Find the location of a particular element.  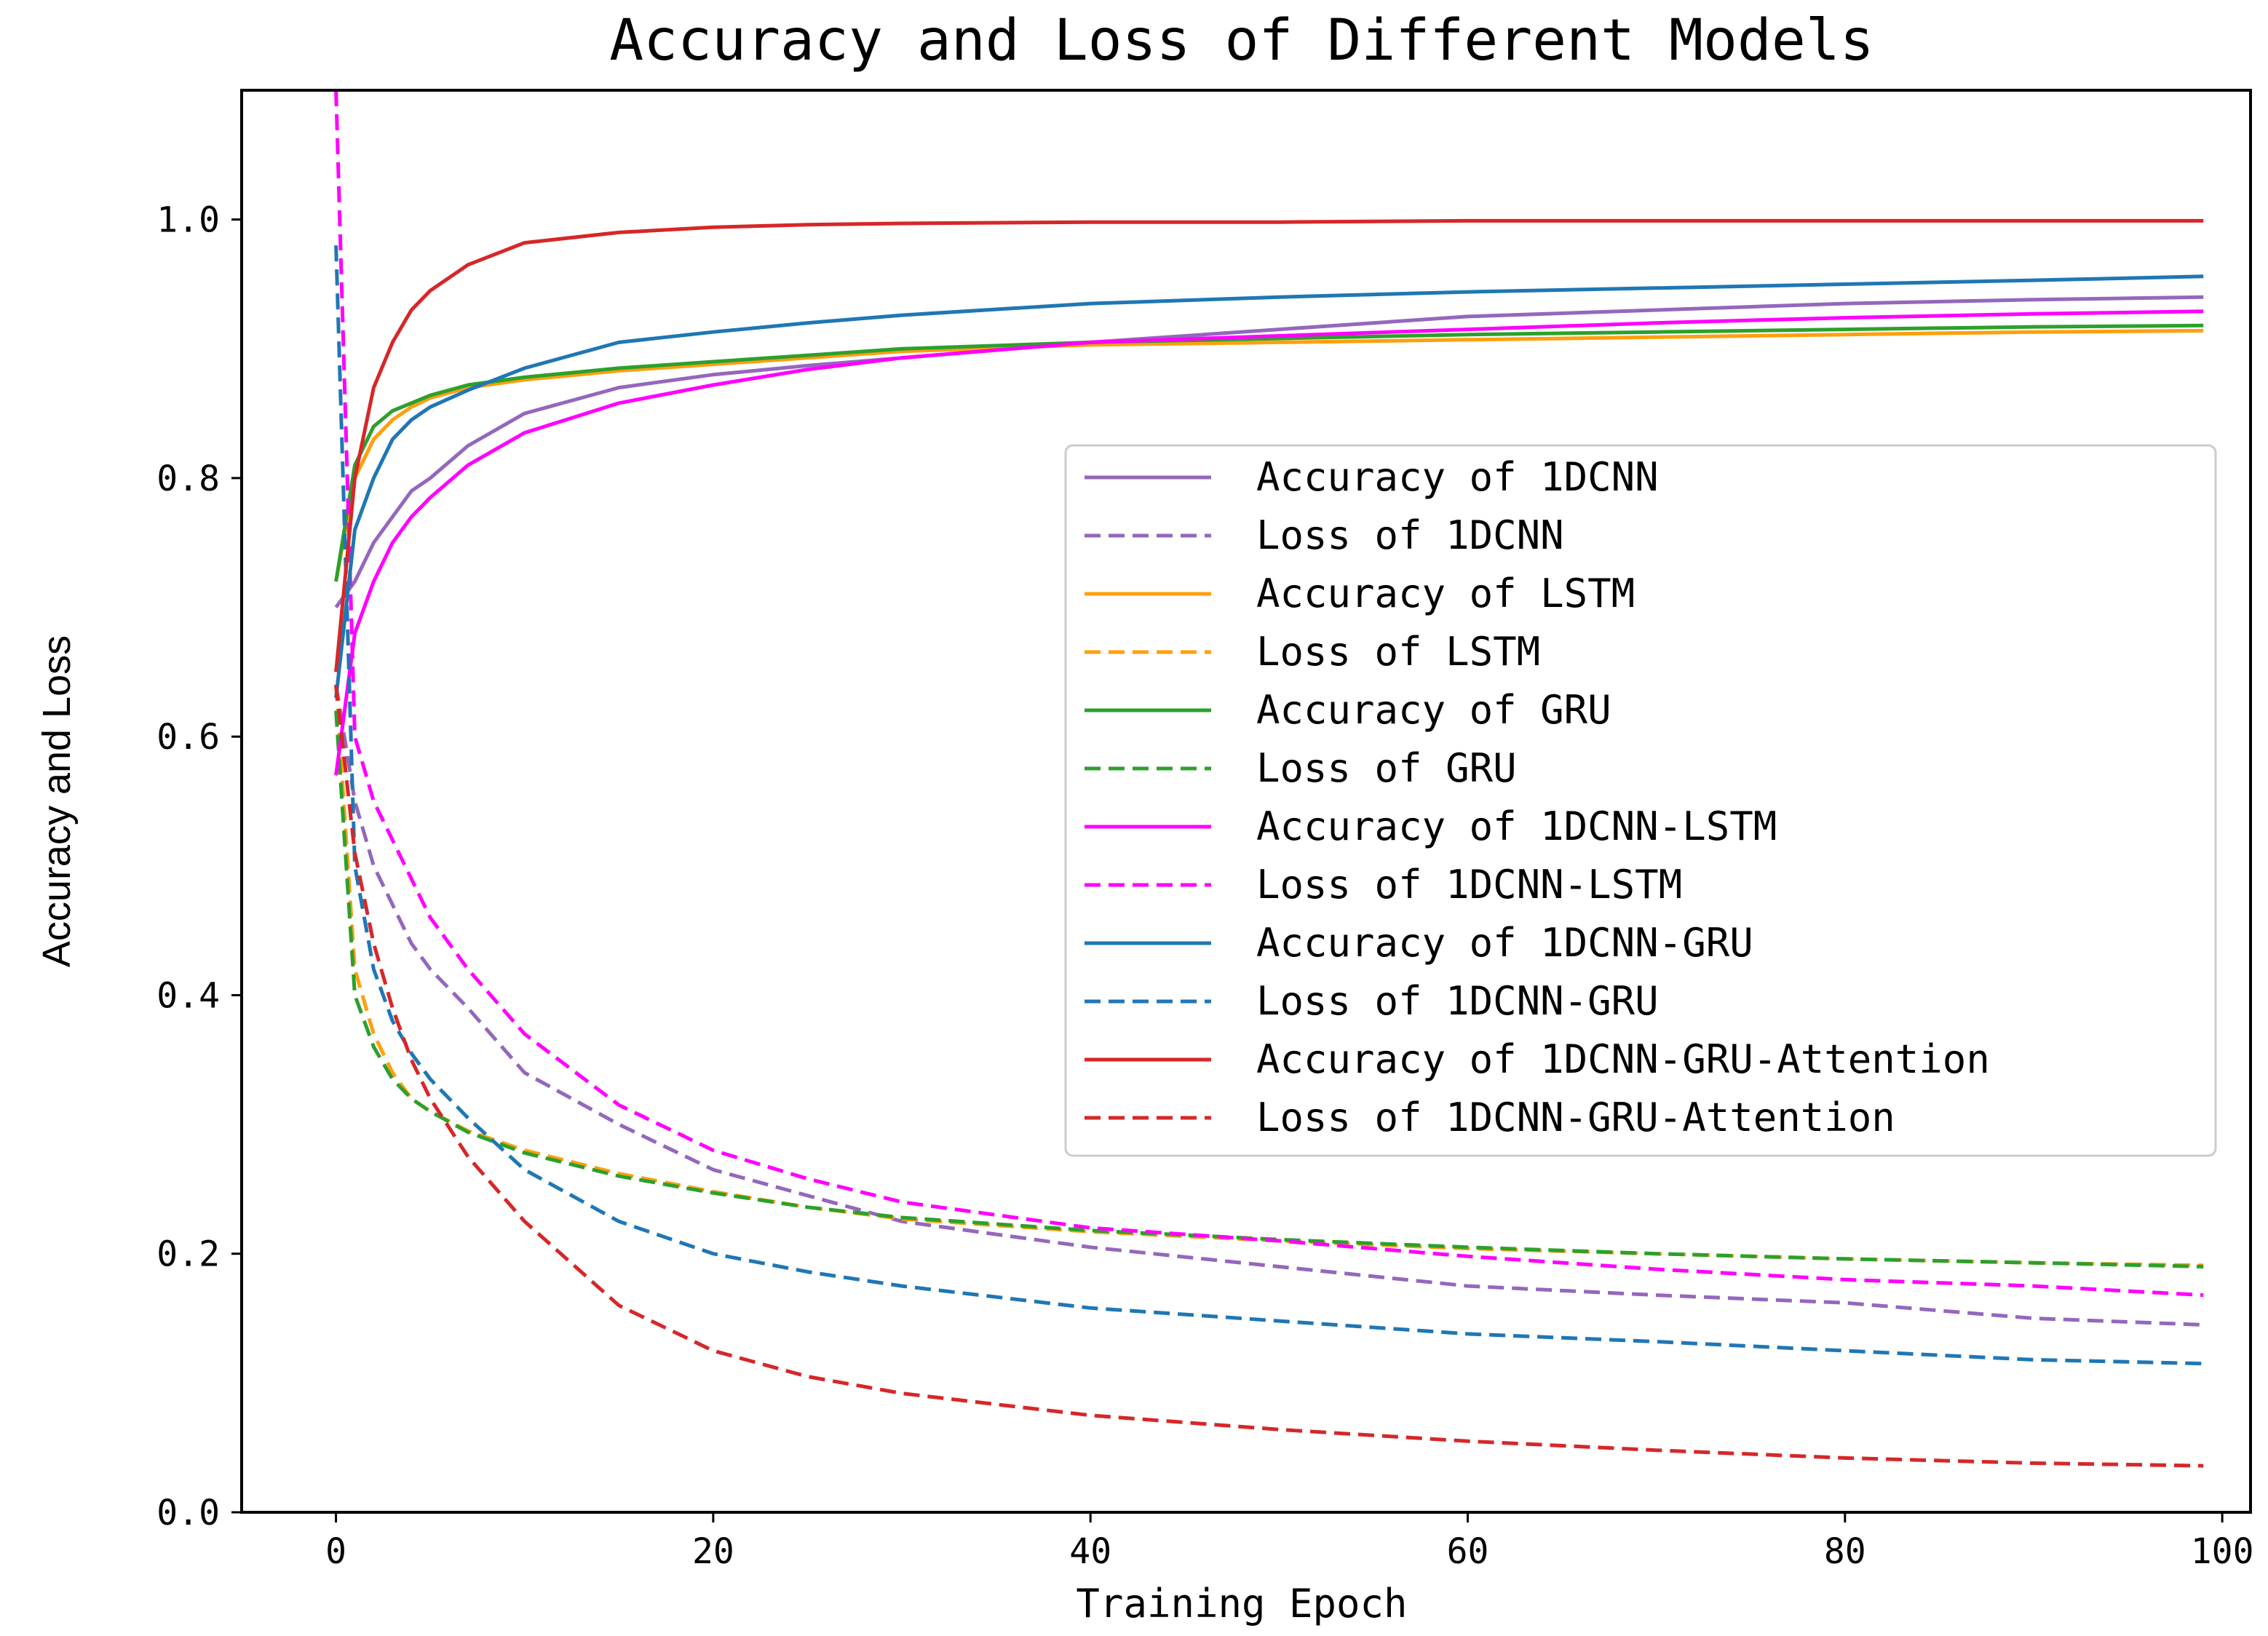

legend-label-loss-of-1dcnn-gru-attention: Loss of 1DCNN-GRU-Attention is located at coordinates (1575, 1117).